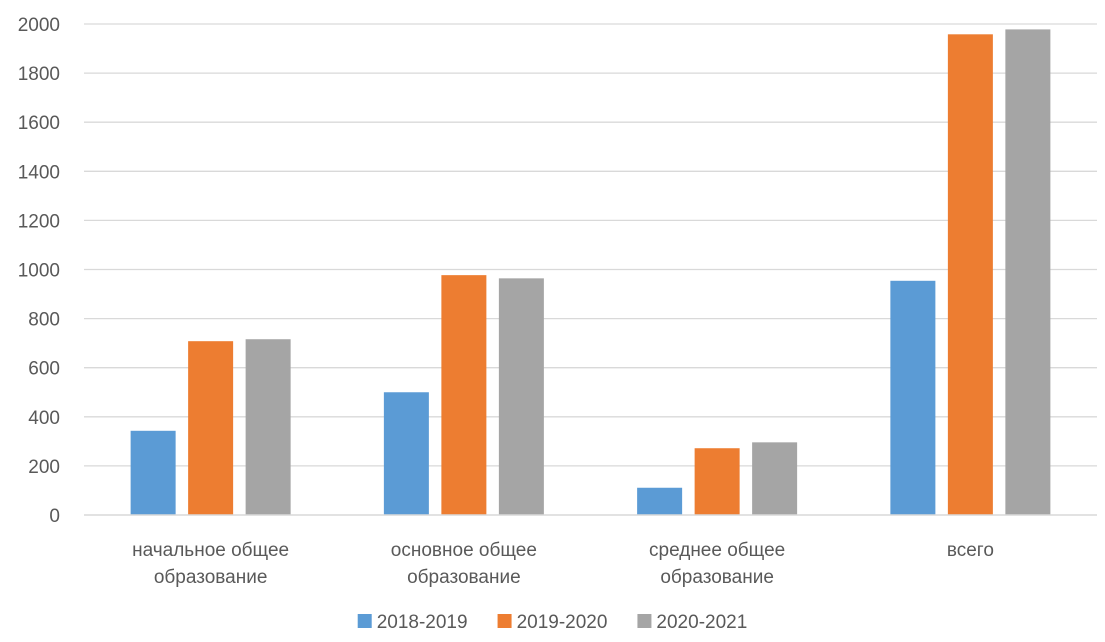 The image size is (1105, 642). I want to click on x-category-label: начальное общее образование, so click(210, 564).